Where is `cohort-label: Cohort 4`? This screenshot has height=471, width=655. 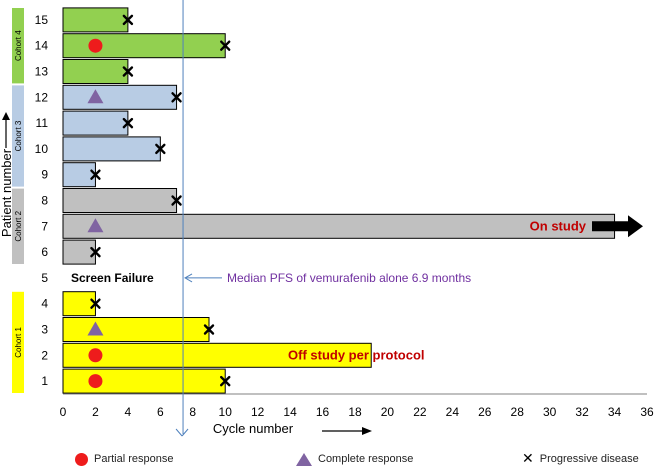 cohort-label: Cohort 4 is located at coordinates (18, 45).